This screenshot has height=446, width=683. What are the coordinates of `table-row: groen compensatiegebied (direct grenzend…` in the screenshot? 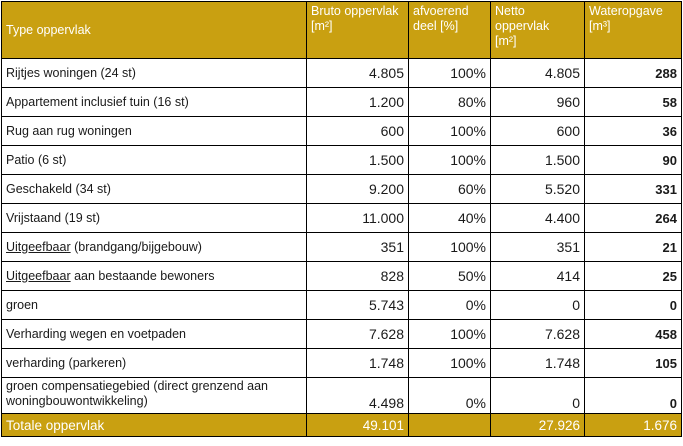 It's located at (341, 395).